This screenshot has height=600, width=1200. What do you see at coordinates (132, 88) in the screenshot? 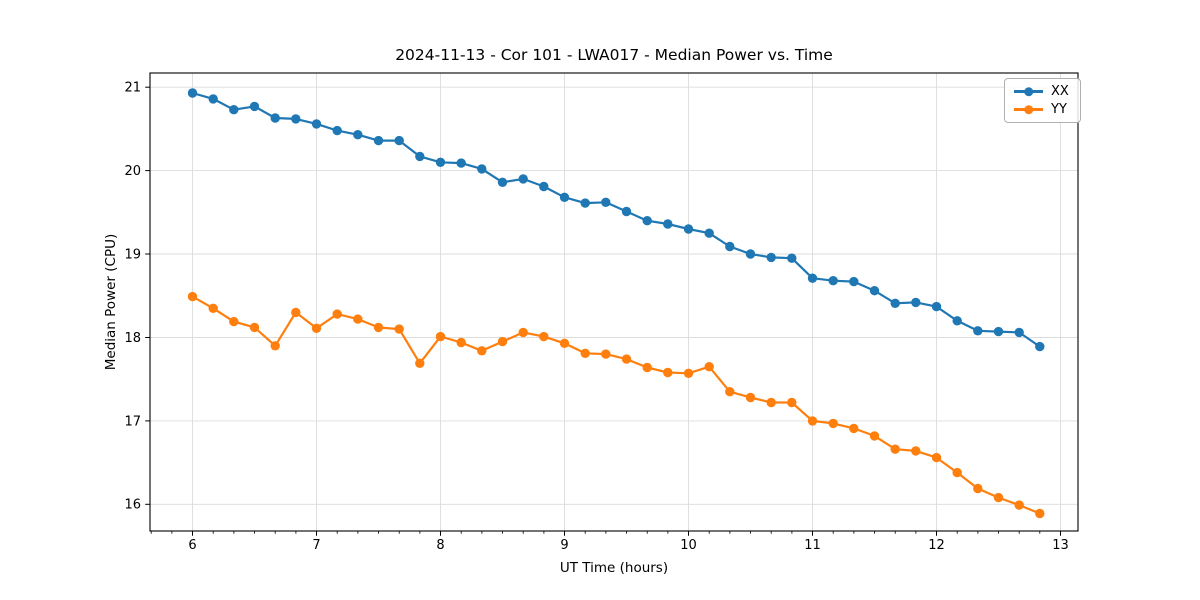
I see `y-tick-label: 21` at bounding box center [132, 88].